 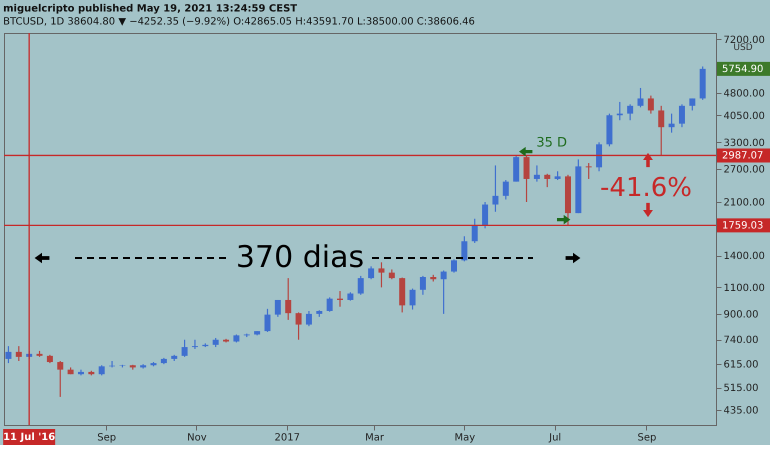 I want to click on y-tick-label: 615.00, so click(x=741, y=365).